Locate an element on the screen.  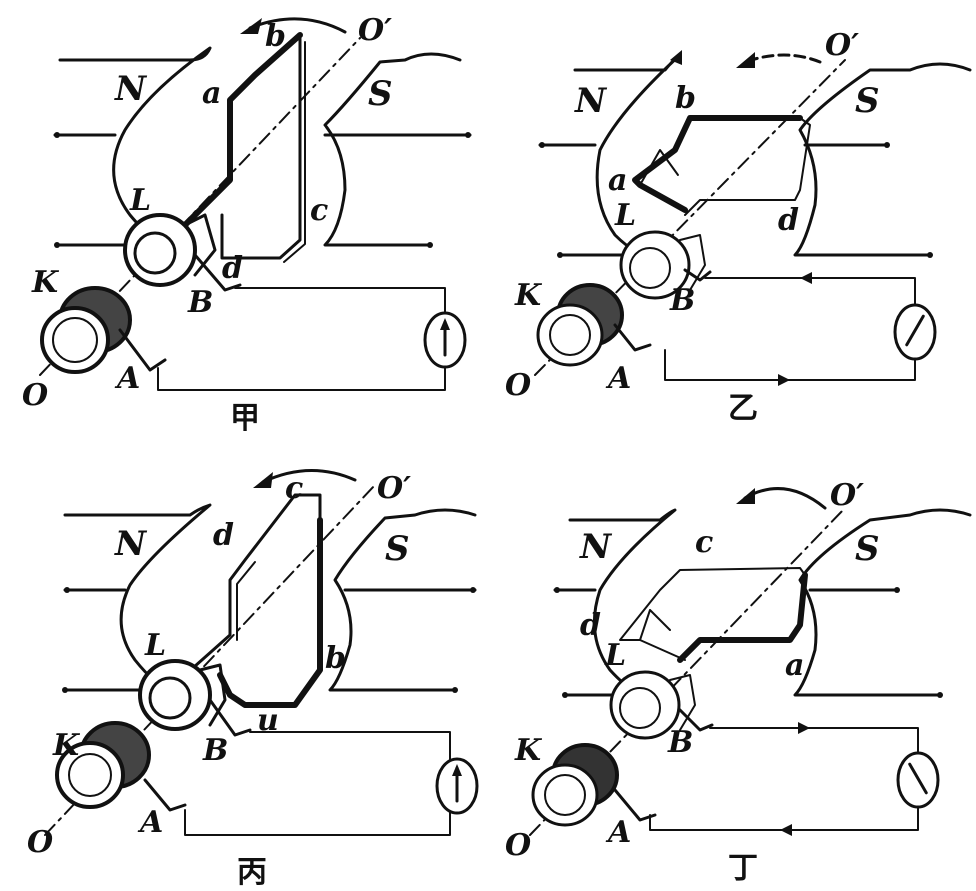
caption-panel-4: 丁 is located at coordinates (743, 868).